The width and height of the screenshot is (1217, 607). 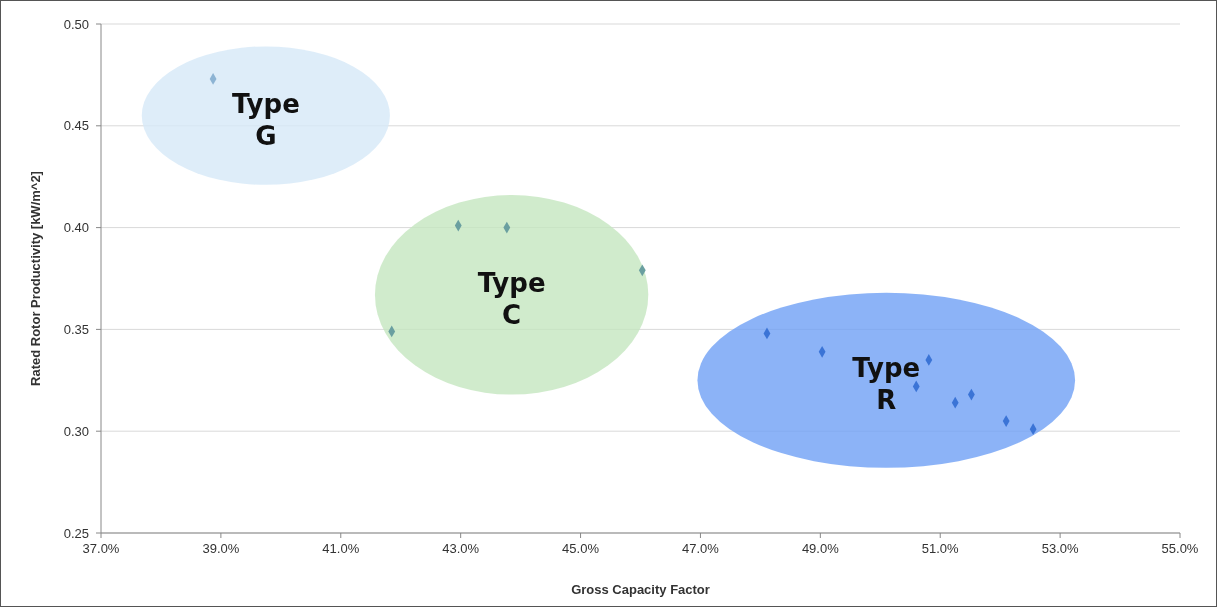 I want to click on x-tick-label: 51.0%, so click(x=940, y=548).